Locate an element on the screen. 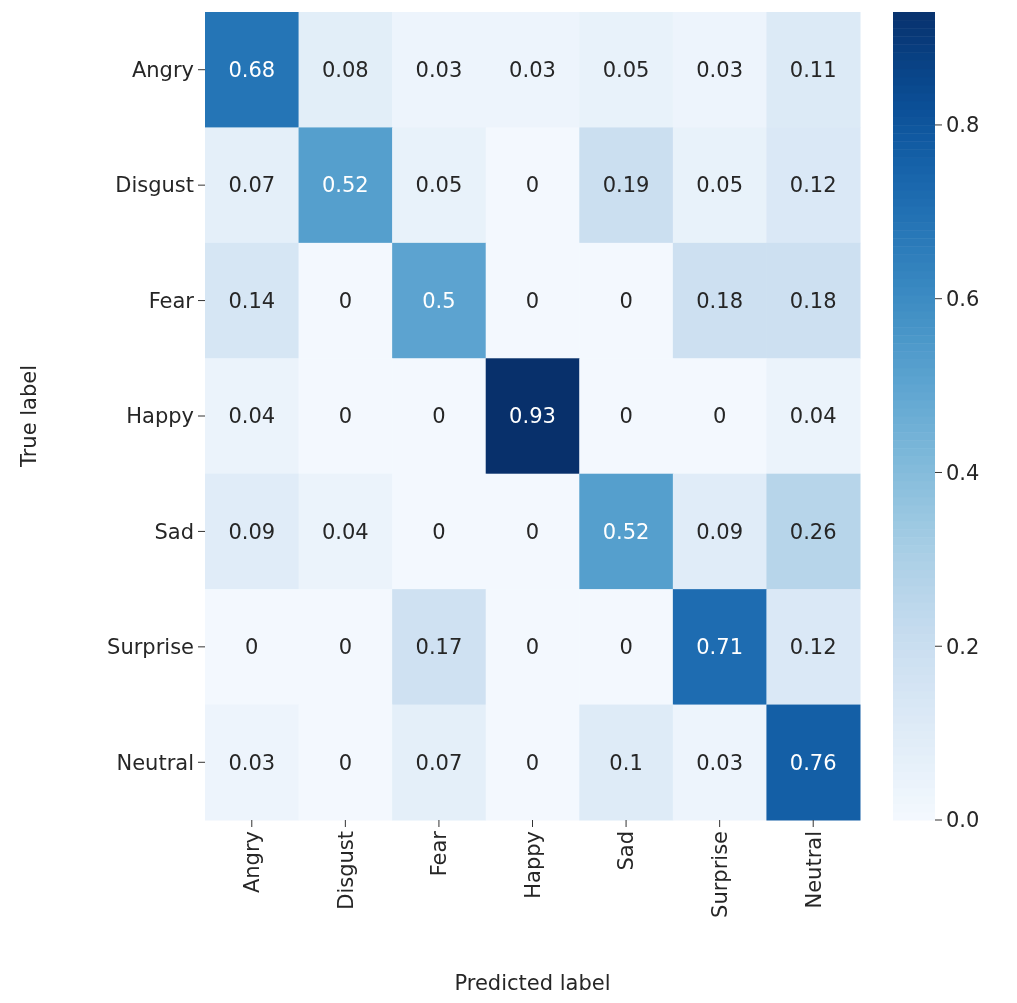 This screenshot has height=1003, width=1017. color-bar-label: 0.2 is located at coordinates (963, 646).